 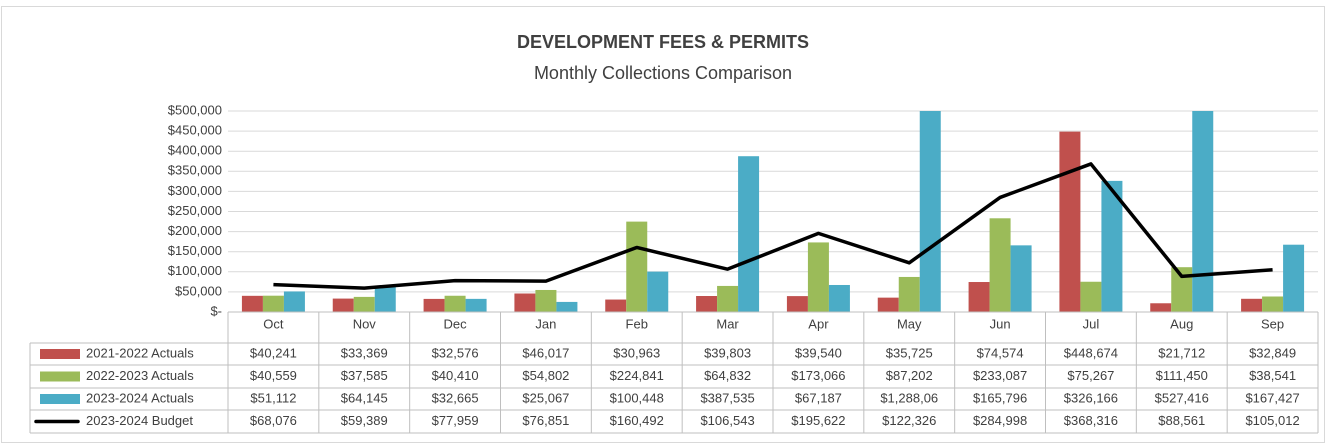 What do you see at coordinates (545, 420) in the screenshot?
I see `table-value: $76,851` at bounding box center [545, 420].